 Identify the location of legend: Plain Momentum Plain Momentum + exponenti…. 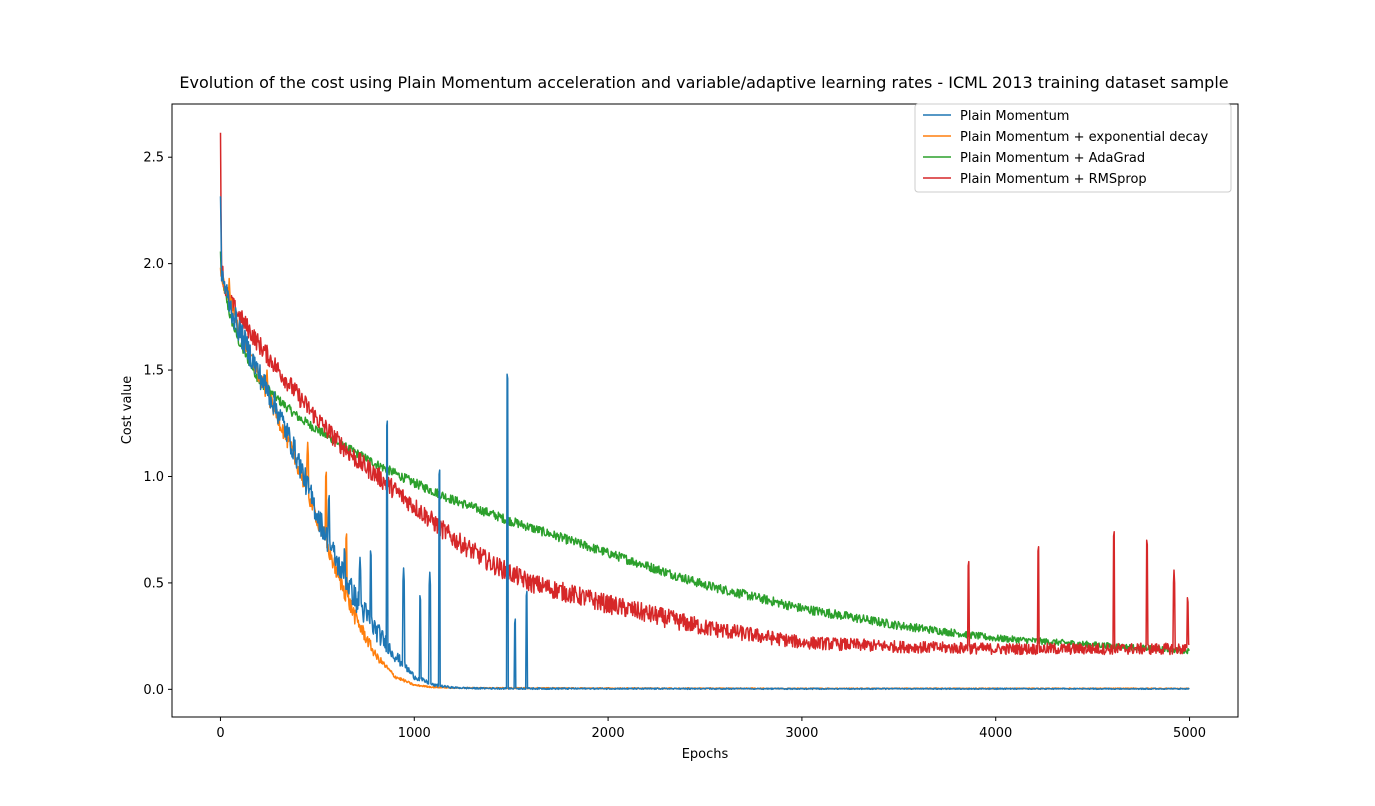
(1073, 148).